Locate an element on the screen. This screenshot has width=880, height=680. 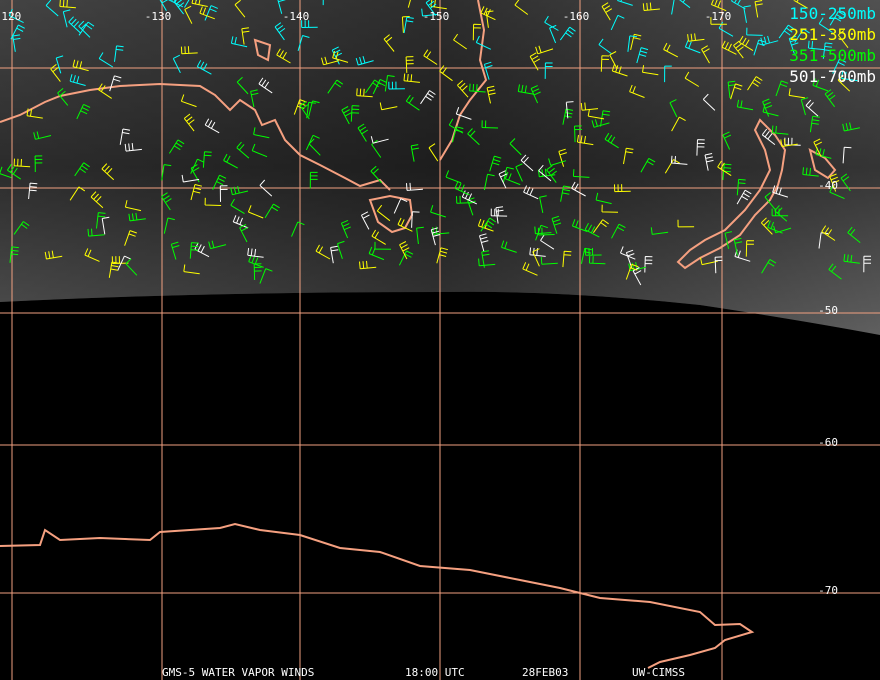
footer-text: UW-CIMSS is located at coordinates (658, 672).